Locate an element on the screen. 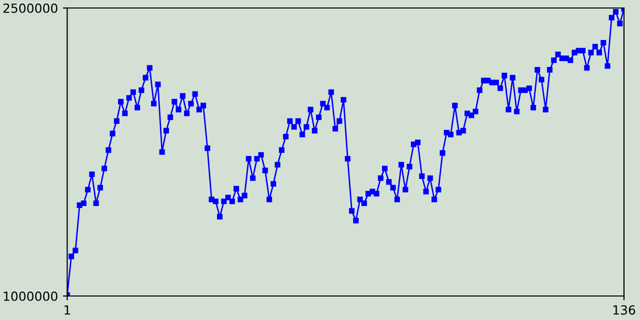  x-tick-label: 136 is located at coordinates (624, 310).